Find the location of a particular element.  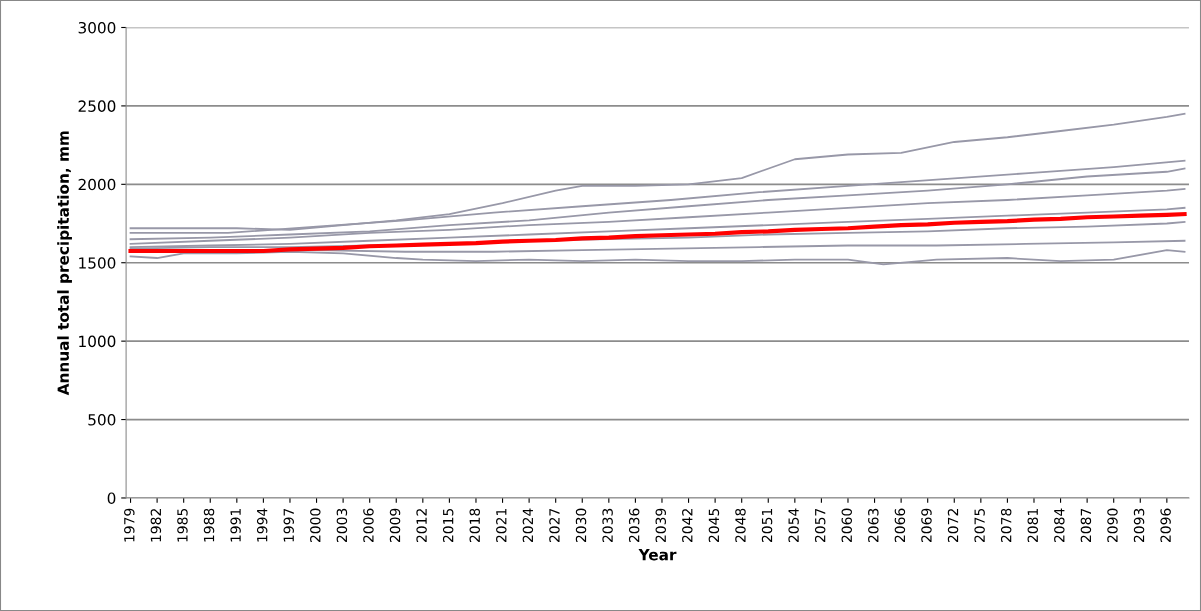

x-tick-label: 2009 is located at coordinates (395, 525).